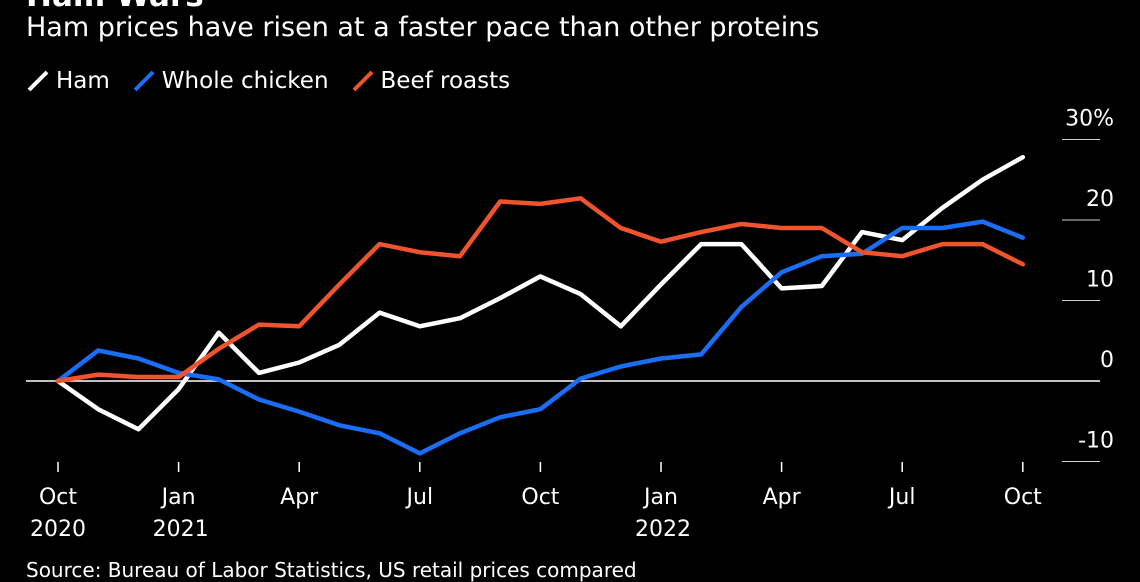 The width and height of the screenshot is (1140, 582). I want to click on legend: Ham Whole chicken Beef roasts, so click(279, 81).